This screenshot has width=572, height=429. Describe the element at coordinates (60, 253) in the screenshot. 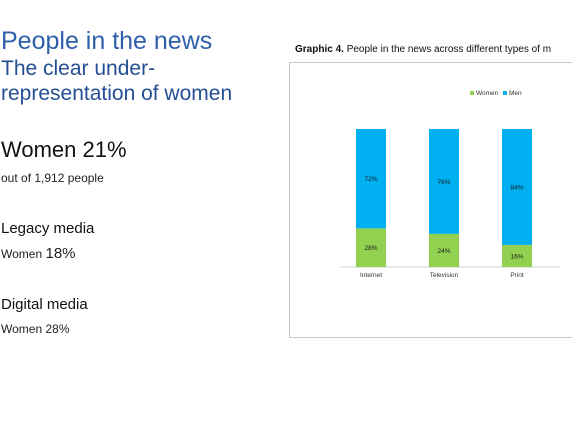

I see `legacy-value: 18%` at that location.